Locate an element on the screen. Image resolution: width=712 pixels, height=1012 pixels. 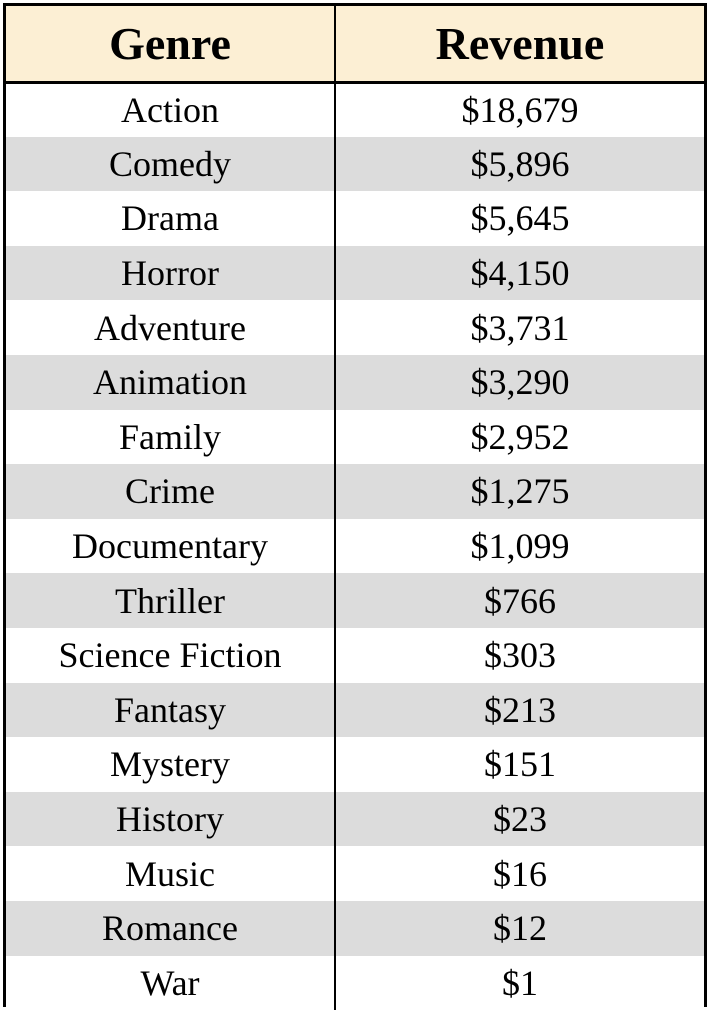
genre-cell: Crime is located at coordinates (171, 491).